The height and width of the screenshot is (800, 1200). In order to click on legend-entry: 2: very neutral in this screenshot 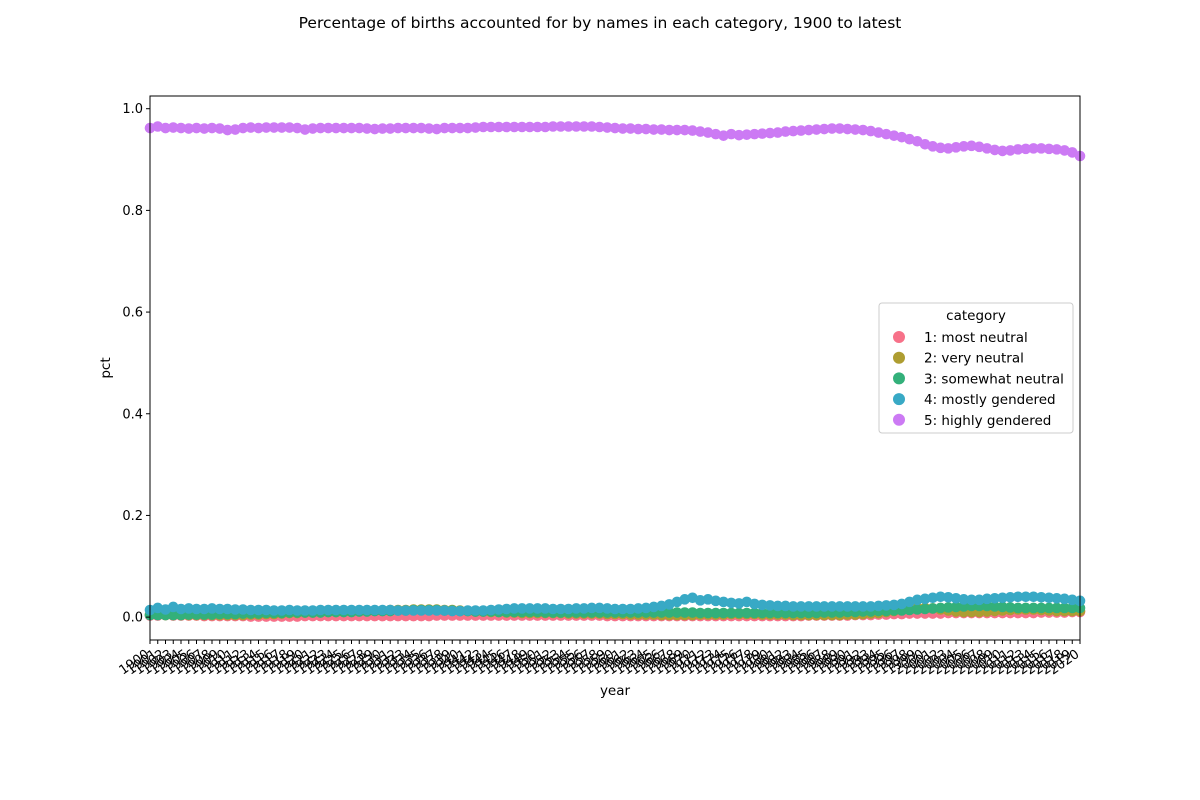, I will do `click(958, 359)`.